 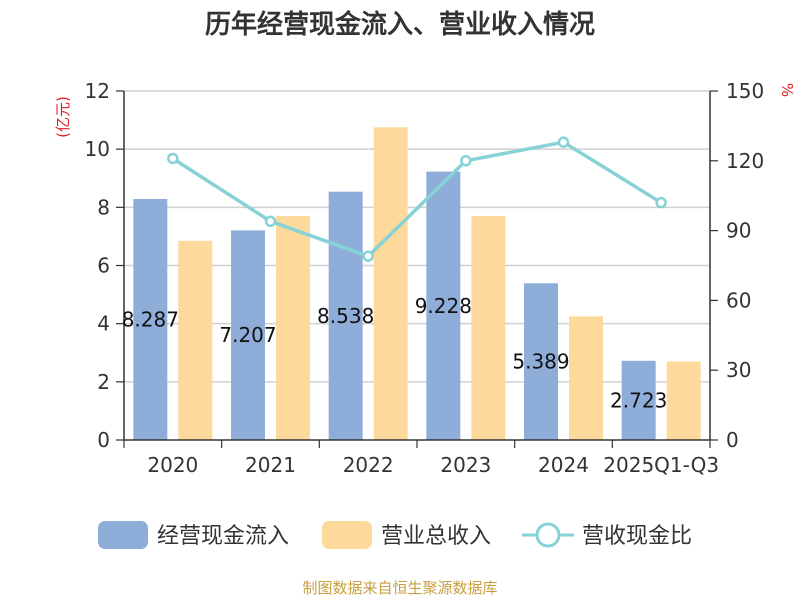 I want to click on legend: 经营现金流入 营业总收入 营收现金比, so click(x=395, y=535).